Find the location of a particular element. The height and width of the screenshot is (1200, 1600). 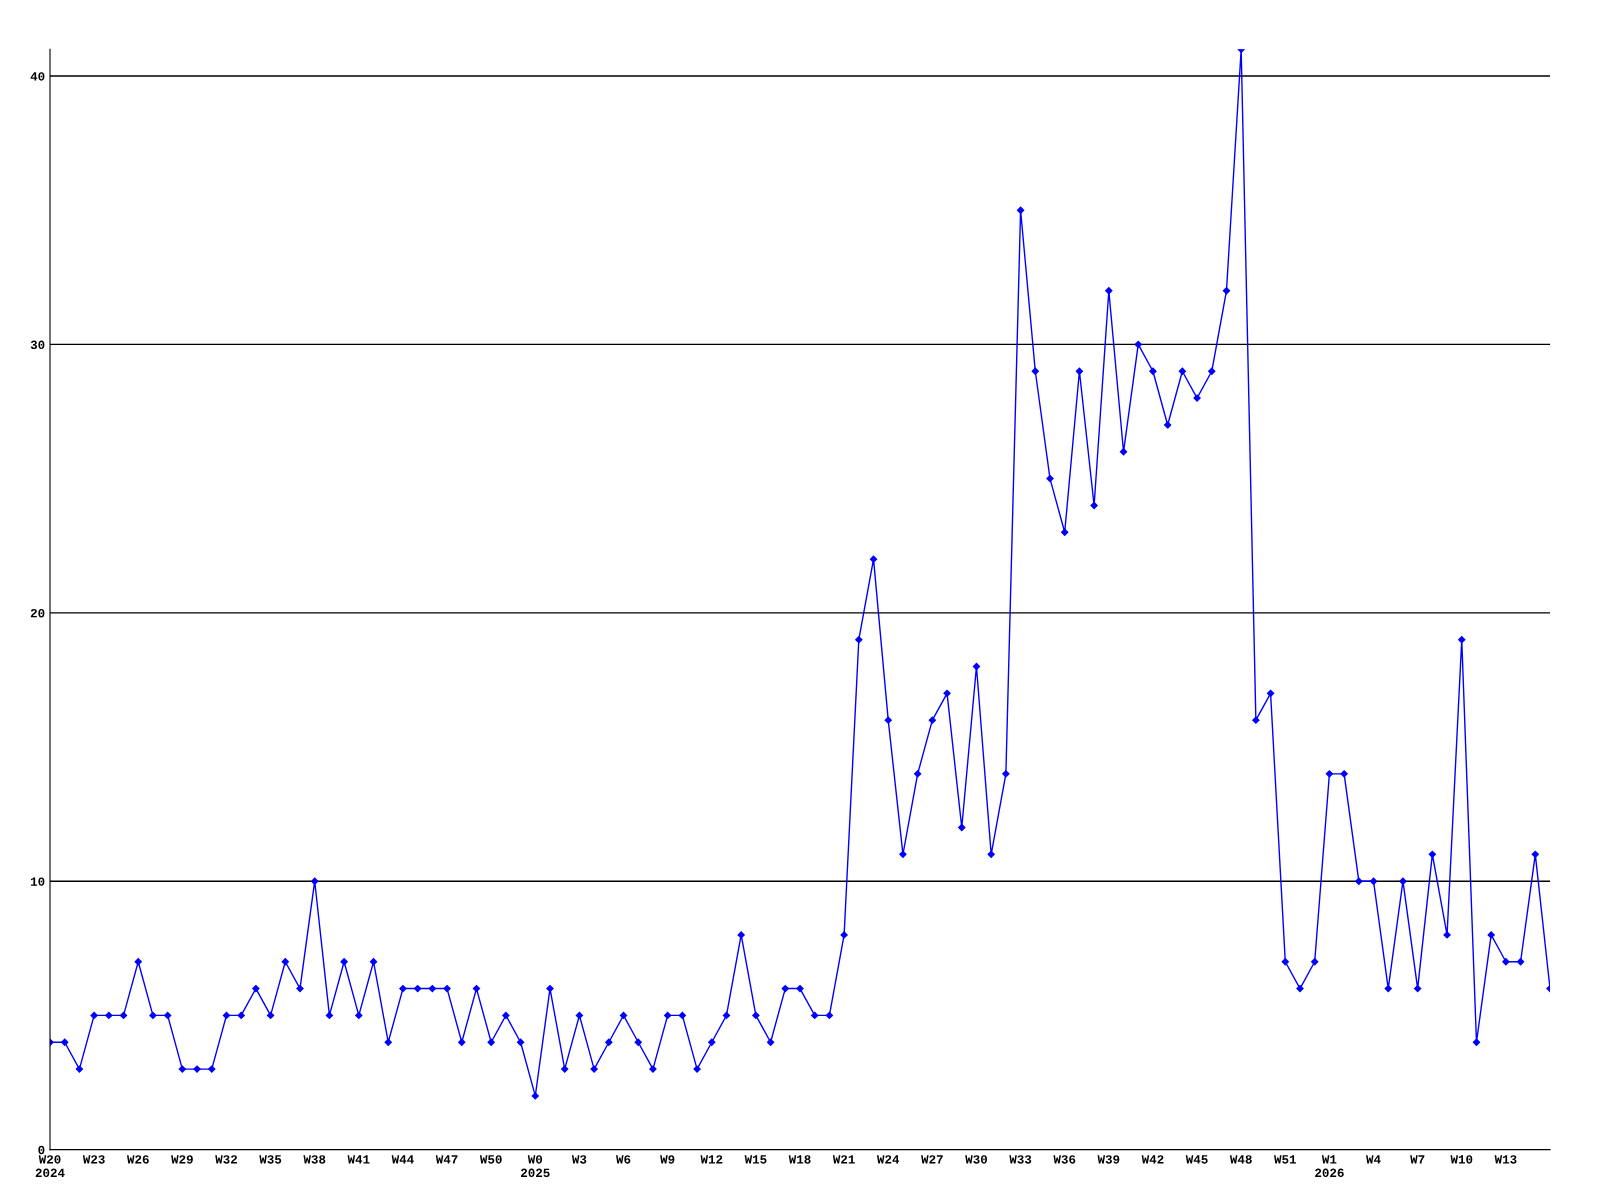

x-tick-label: W27 is located at coordinates (932, 1159).